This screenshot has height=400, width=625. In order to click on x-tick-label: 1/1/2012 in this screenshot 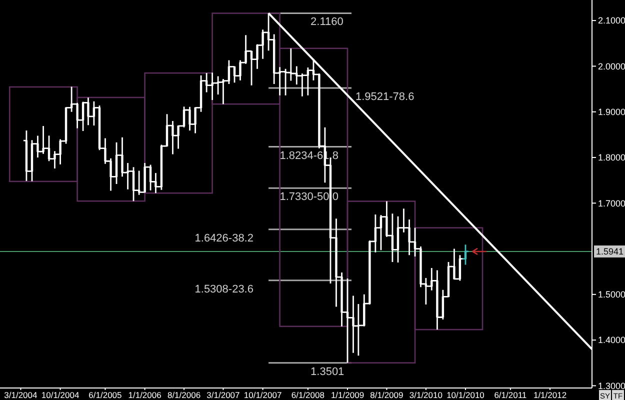, I will do `click(550, 395)`.